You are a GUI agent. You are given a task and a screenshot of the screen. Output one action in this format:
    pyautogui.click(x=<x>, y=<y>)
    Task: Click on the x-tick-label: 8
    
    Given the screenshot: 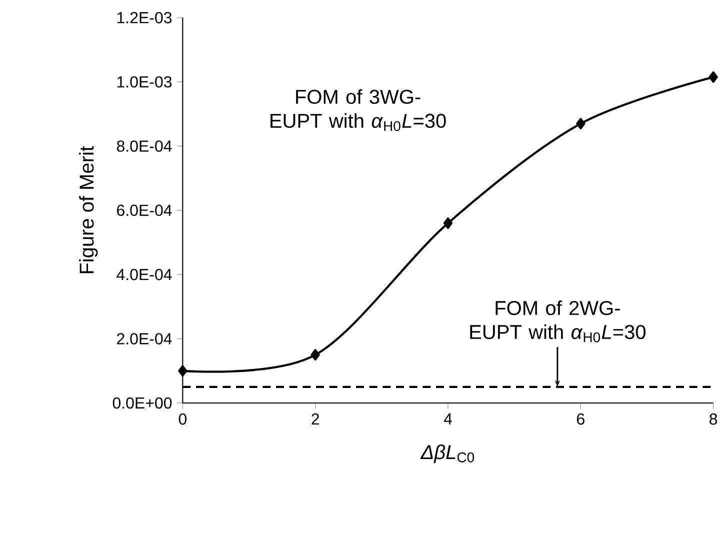 What is the action you would take?
    pyautogui.click(x=714, y=419)
    